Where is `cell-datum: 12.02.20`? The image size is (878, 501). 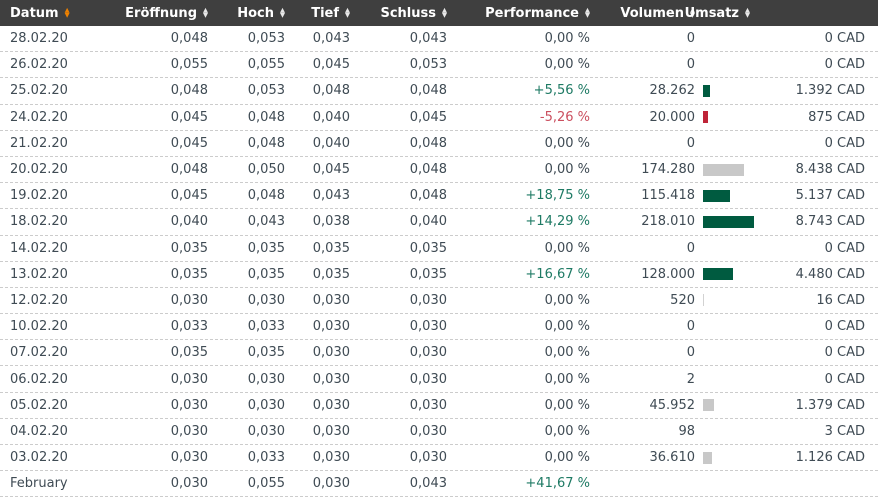
cell-datum: 12.02.20 is located at coordinates (39, 300).